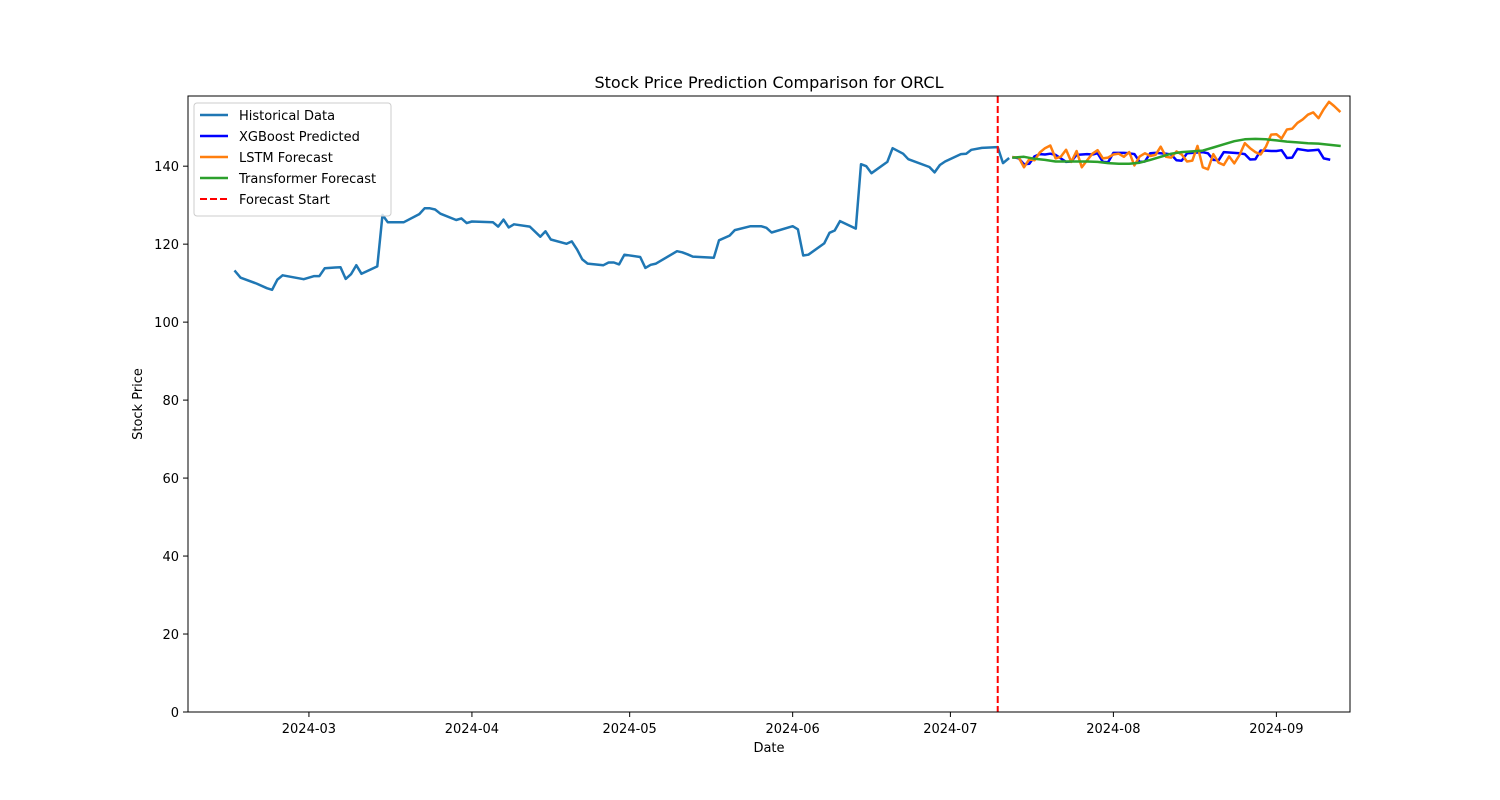 This screenshot has width=1500, height=800. What do you see at coordinates (166, 323) in the screenshot?
I see `y-tick-label: 100` at bounding box center [166, 323].